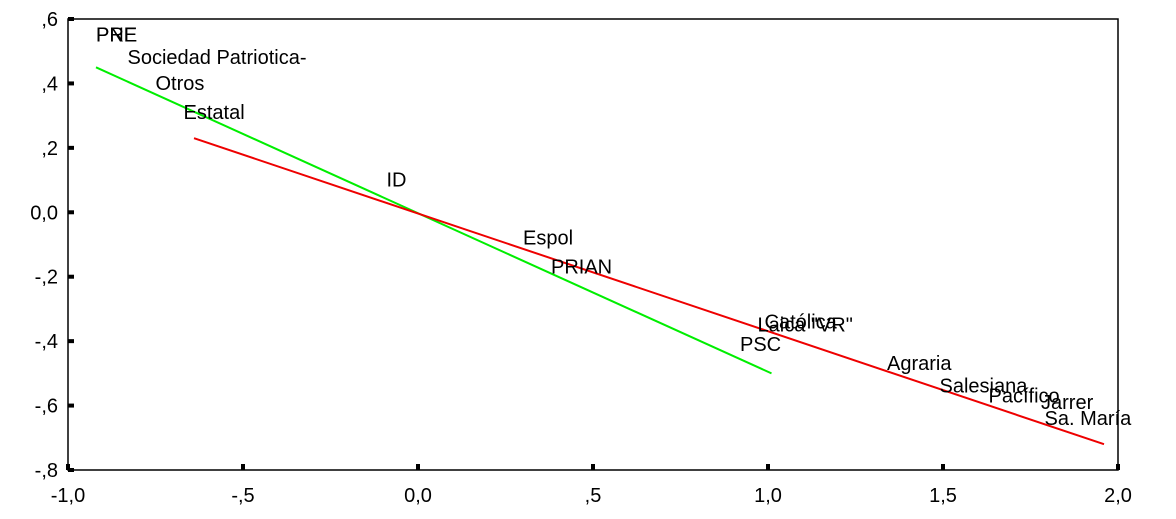 This screenshot has height=519, width=1176. I want to click on y-tick-label: -,8, so click(46, 471).